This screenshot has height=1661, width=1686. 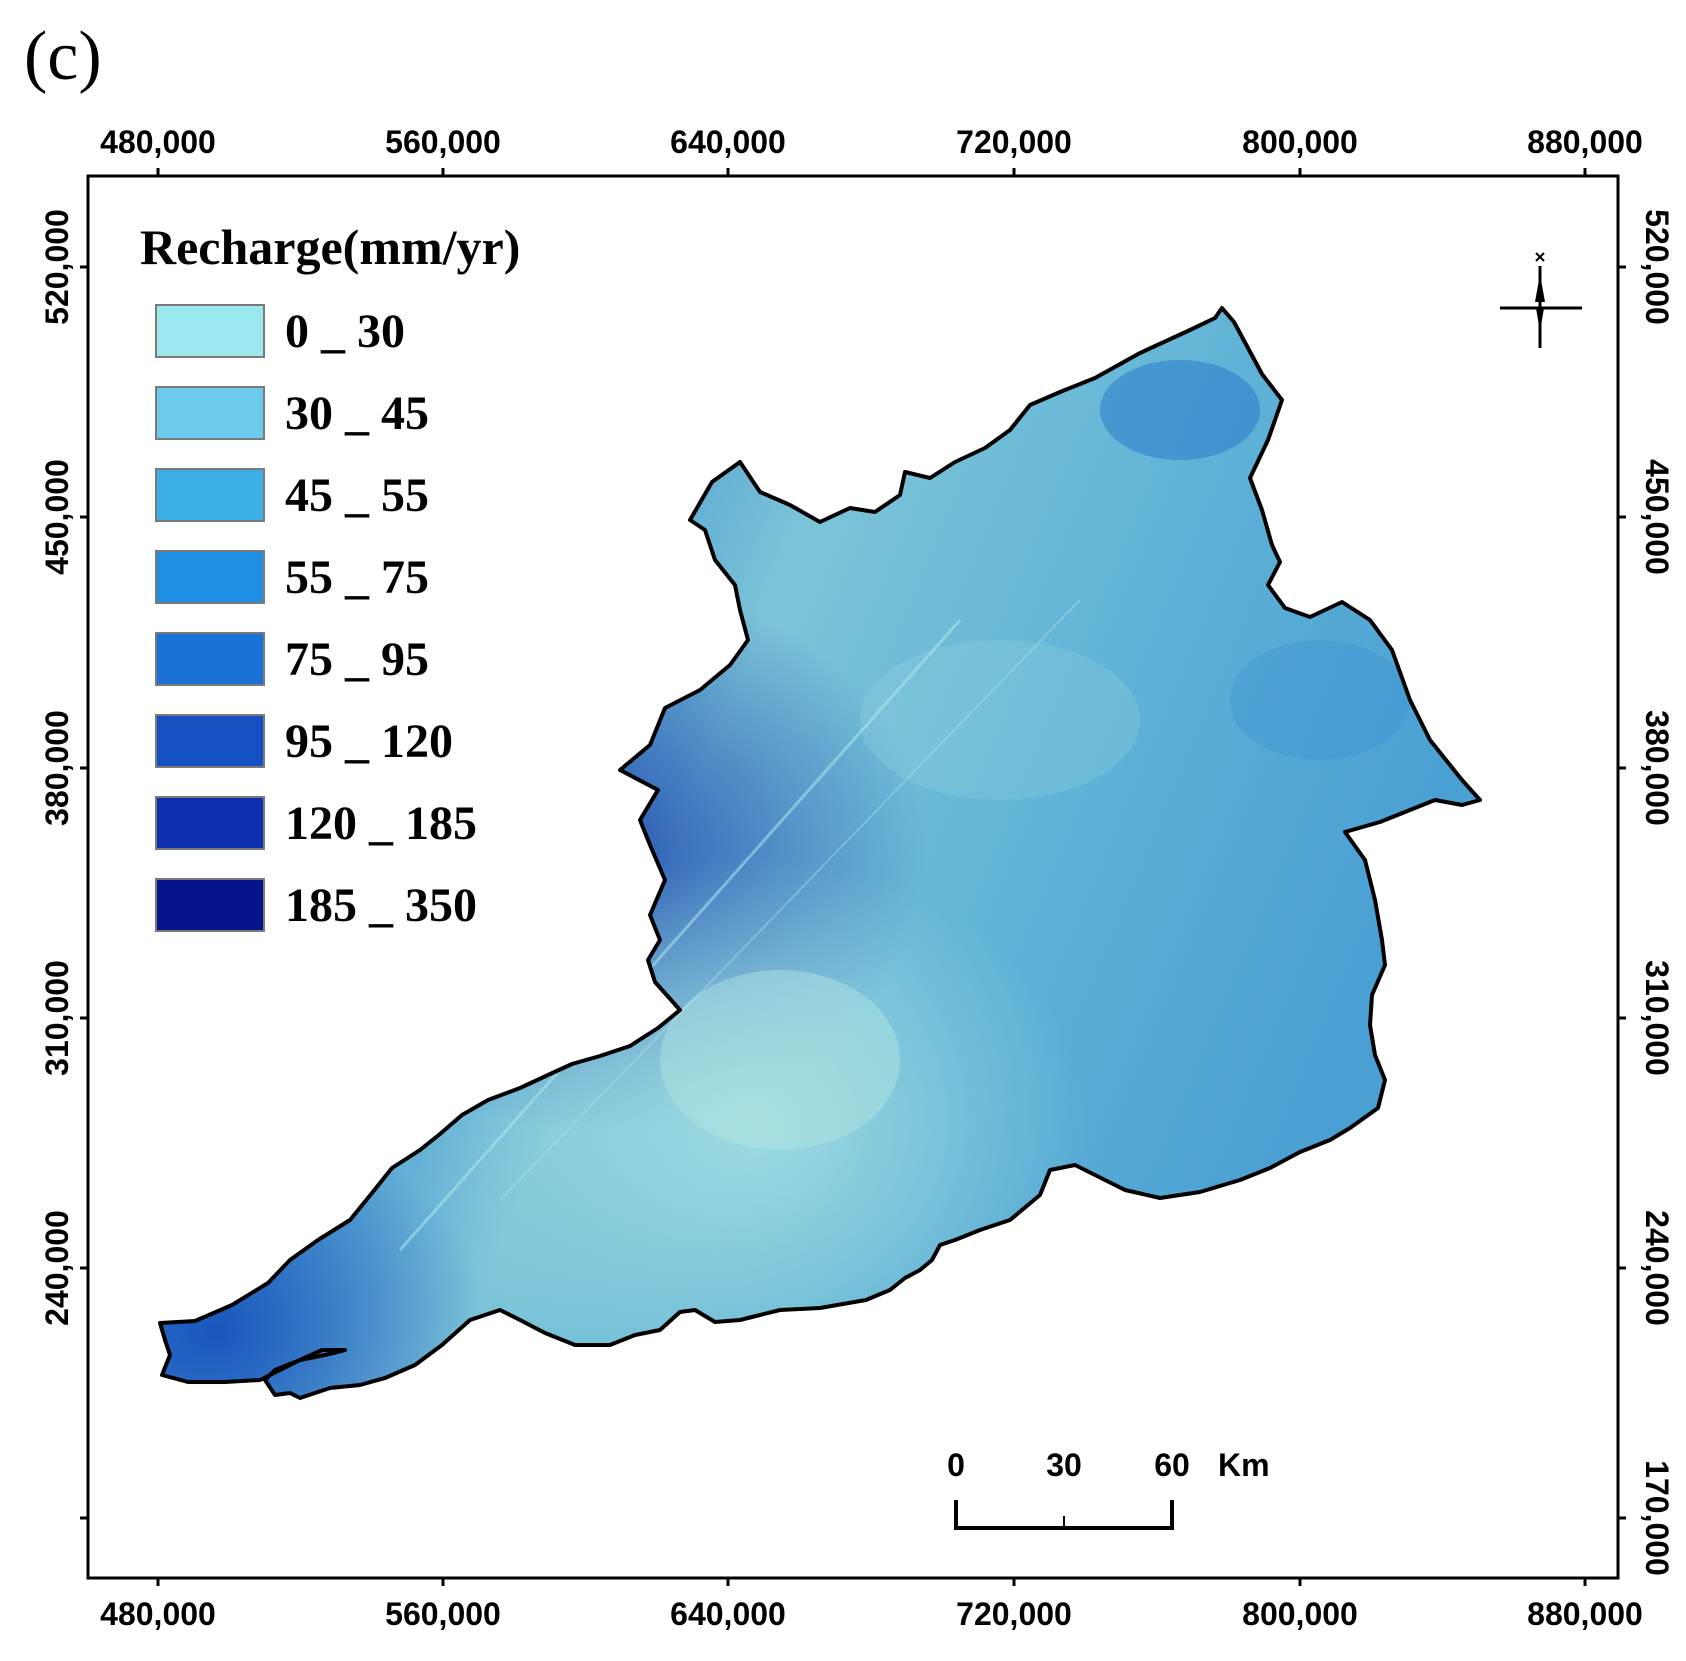 What do you see at coordinates (1300, 1614) in the screenshot?
I see `x-tick-bottom-5: 800,000` at bounding box center [1300, 1614].